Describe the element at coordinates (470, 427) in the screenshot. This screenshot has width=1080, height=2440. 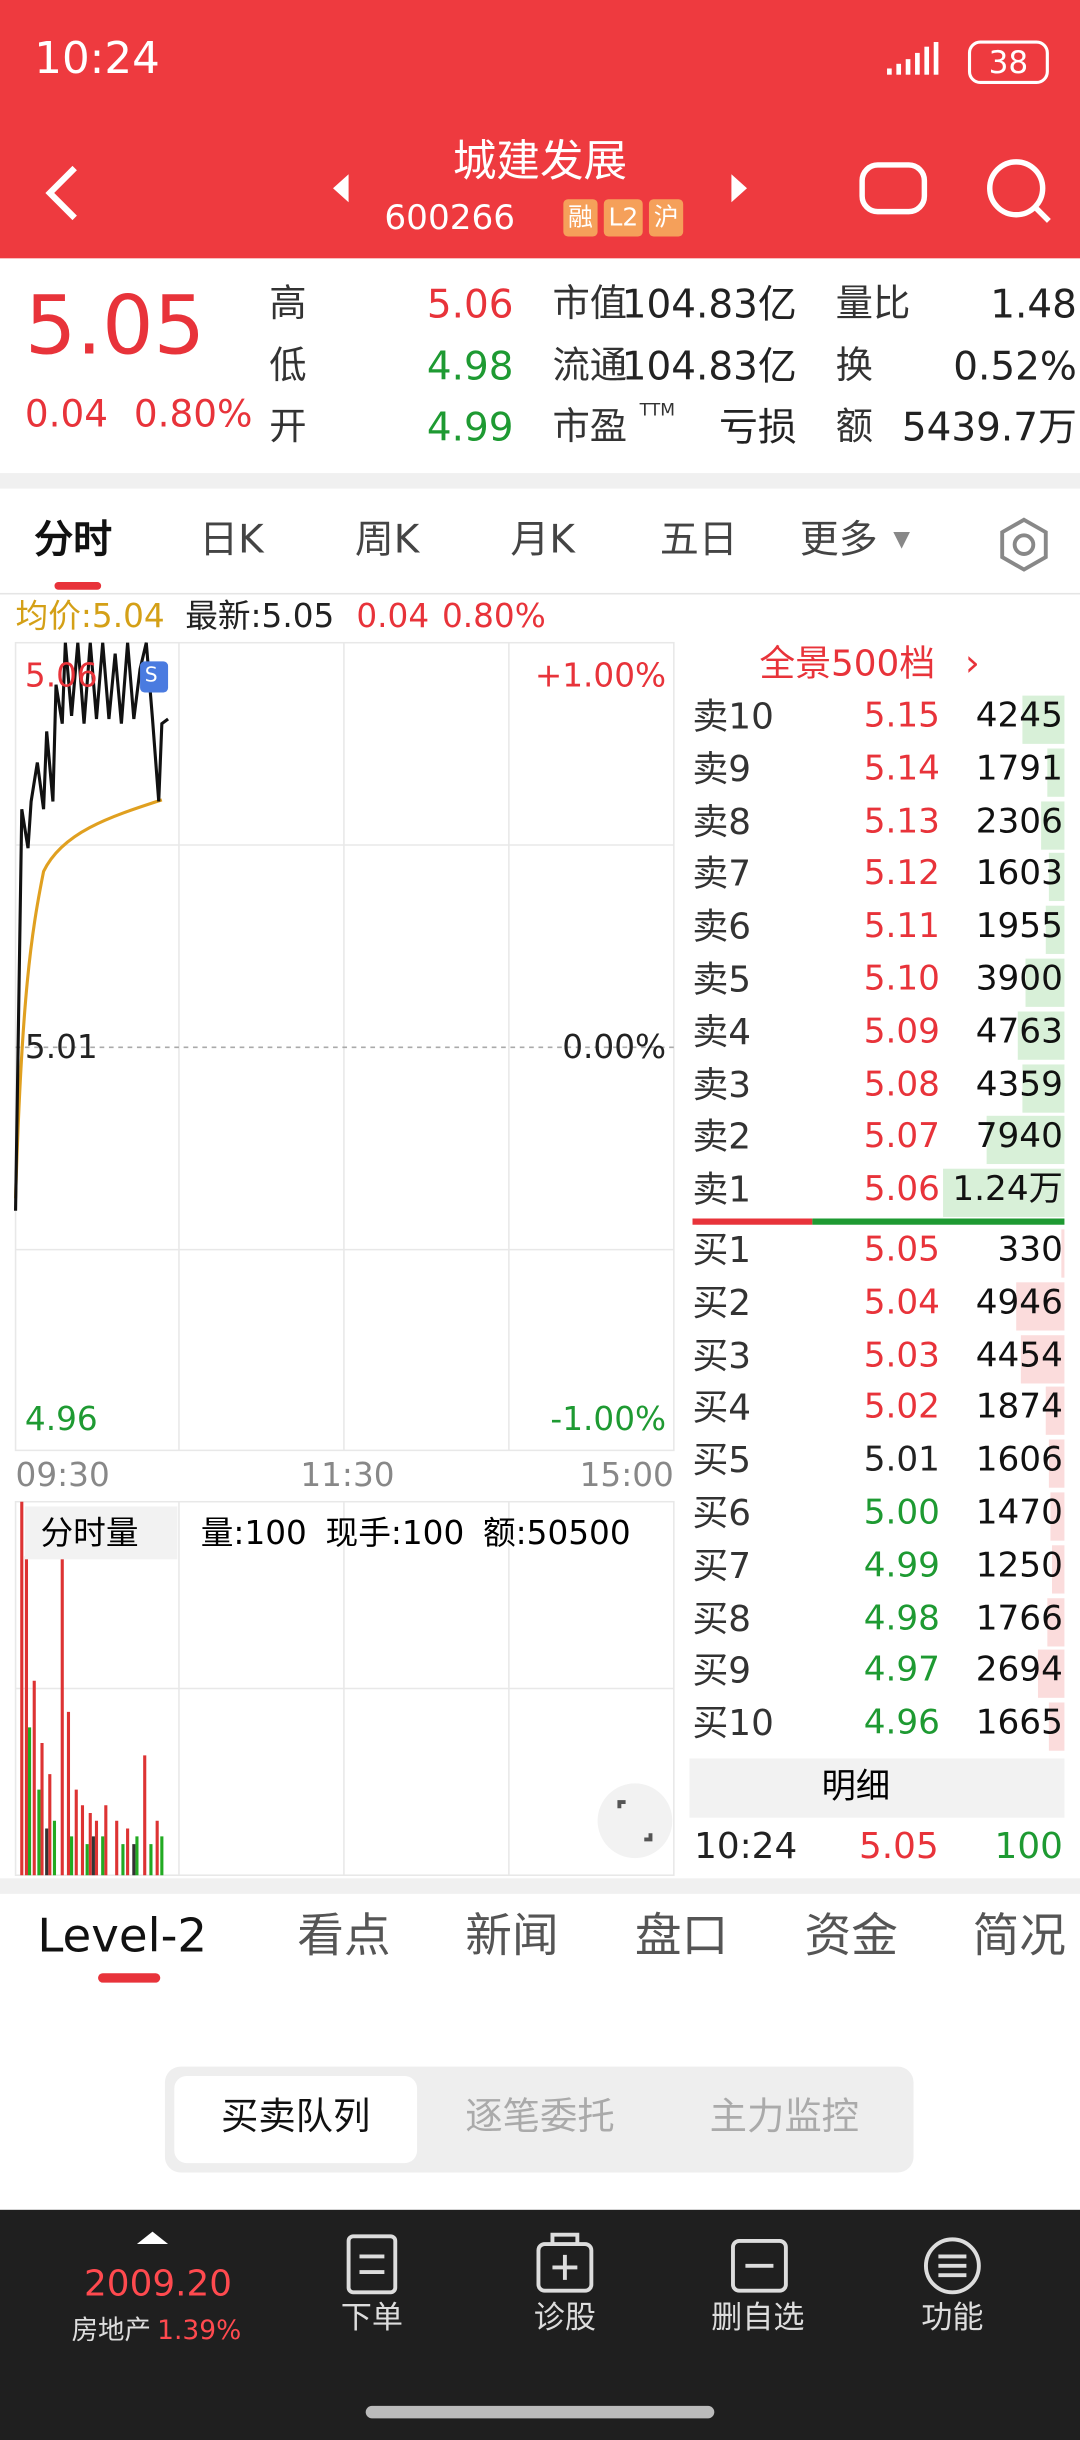
I see `stat-value: 4.99` at that location.